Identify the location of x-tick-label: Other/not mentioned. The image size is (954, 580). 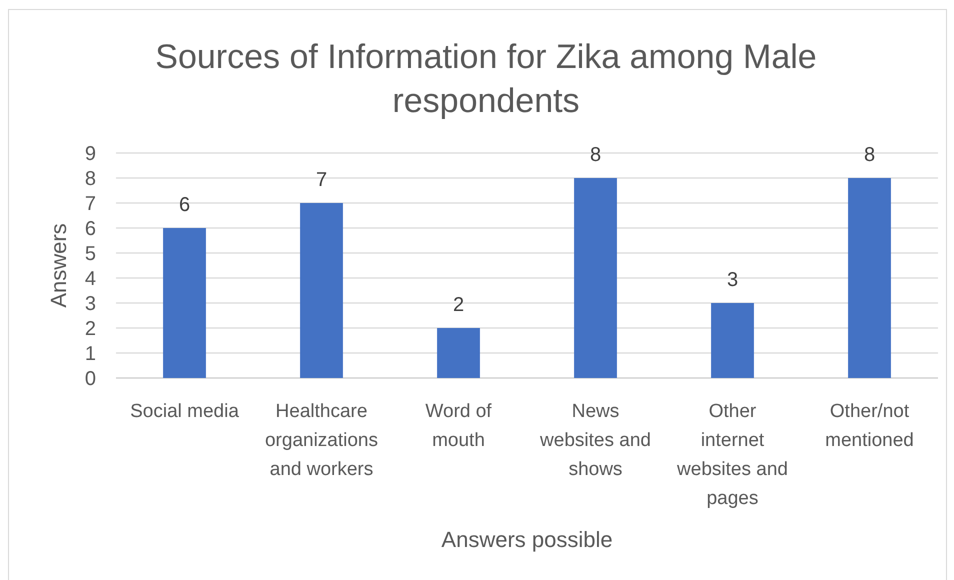
(869, 426).